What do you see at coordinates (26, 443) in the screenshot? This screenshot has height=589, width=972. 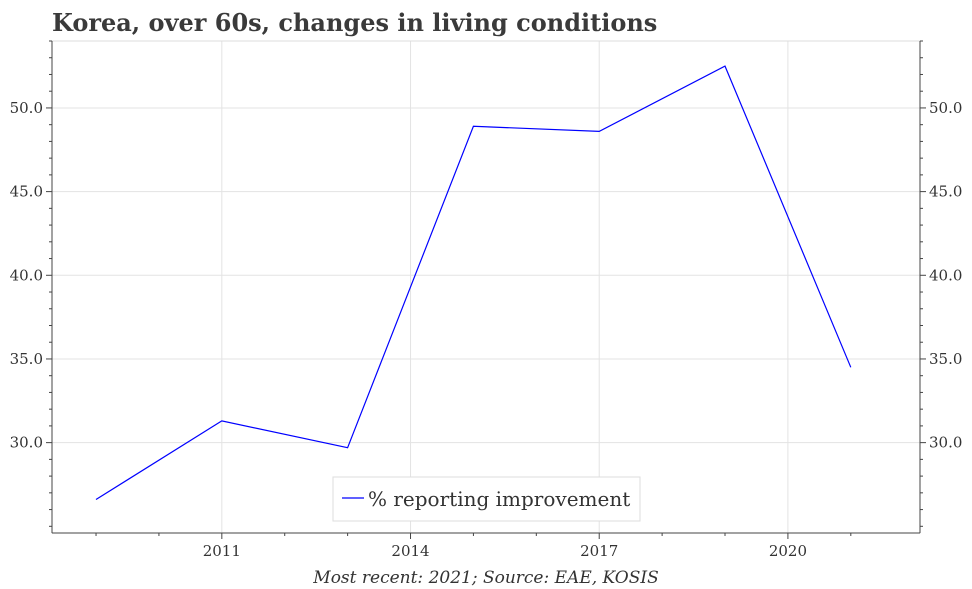 I see `y-tick-label-left: 30.0` at bounding box center [26, 443].